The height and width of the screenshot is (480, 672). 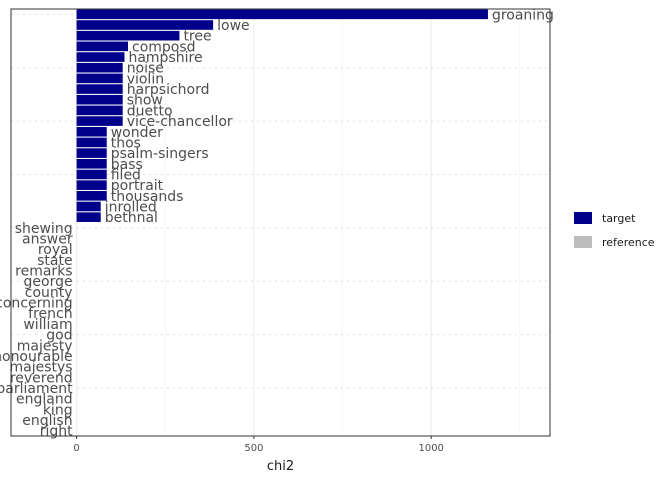 I want to click on bar-label-thousands: thousands, so click(x=147, y=197).